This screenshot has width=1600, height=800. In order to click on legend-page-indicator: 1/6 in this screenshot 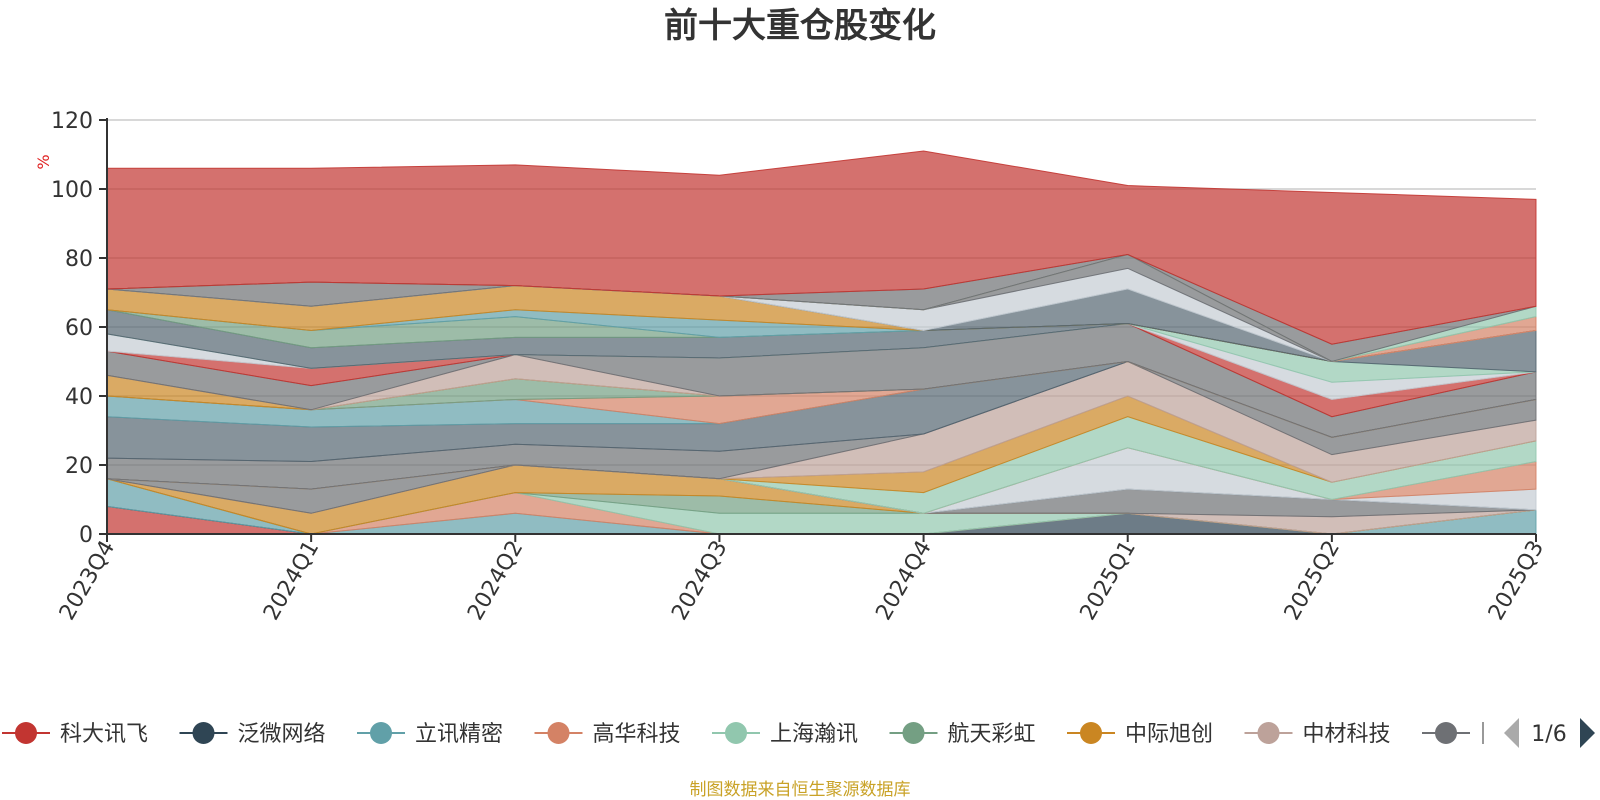, I will do `click(1548, 734)`.